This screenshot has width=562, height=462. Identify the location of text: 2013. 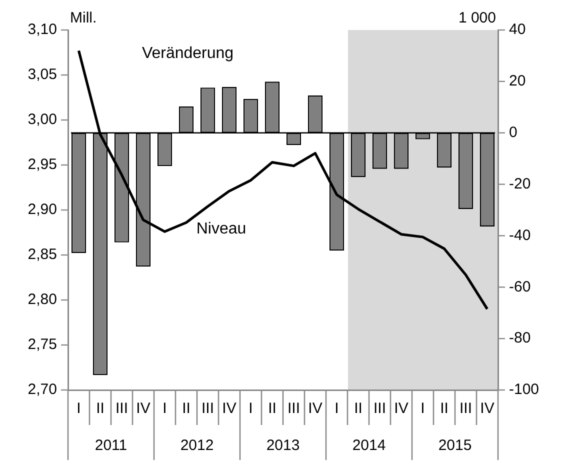
(283, 445).